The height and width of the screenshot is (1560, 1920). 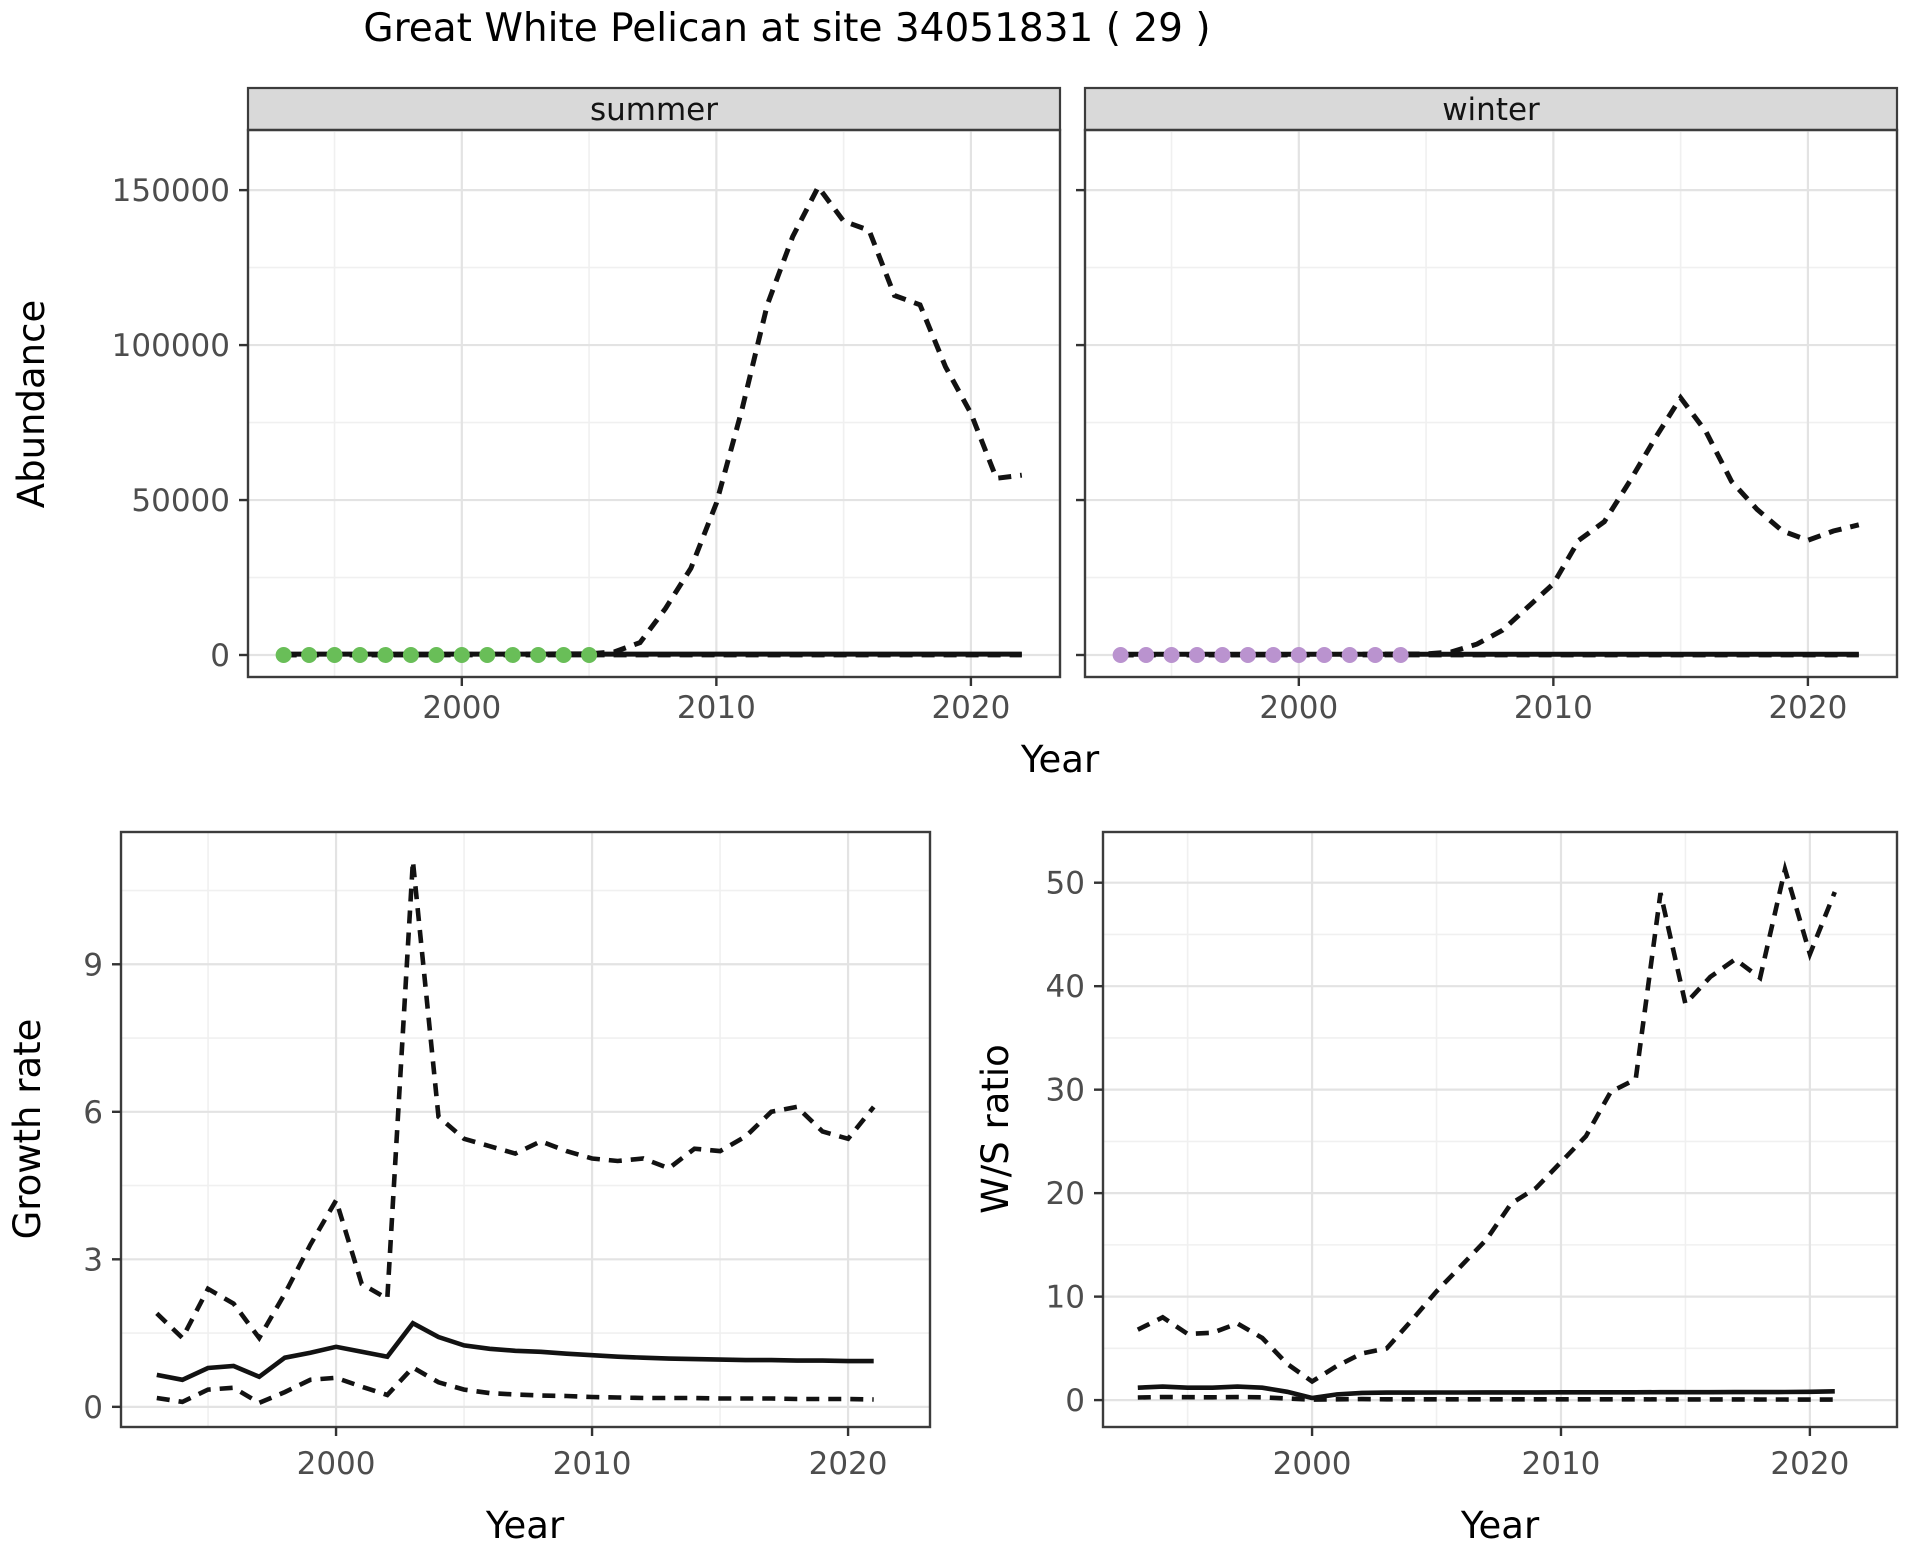 I want to click on ws_ratio-upper_ci-line, so click(x=1486, y=1122).